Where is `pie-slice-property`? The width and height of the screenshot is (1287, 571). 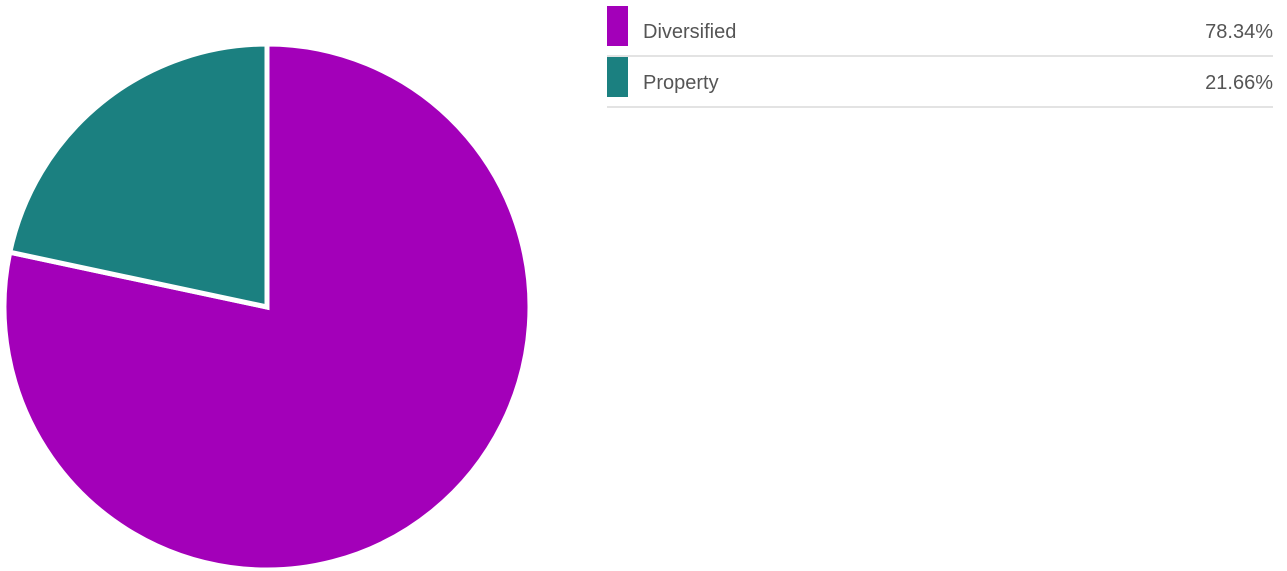 pie-slice-property is located at coordinates (138, 176).